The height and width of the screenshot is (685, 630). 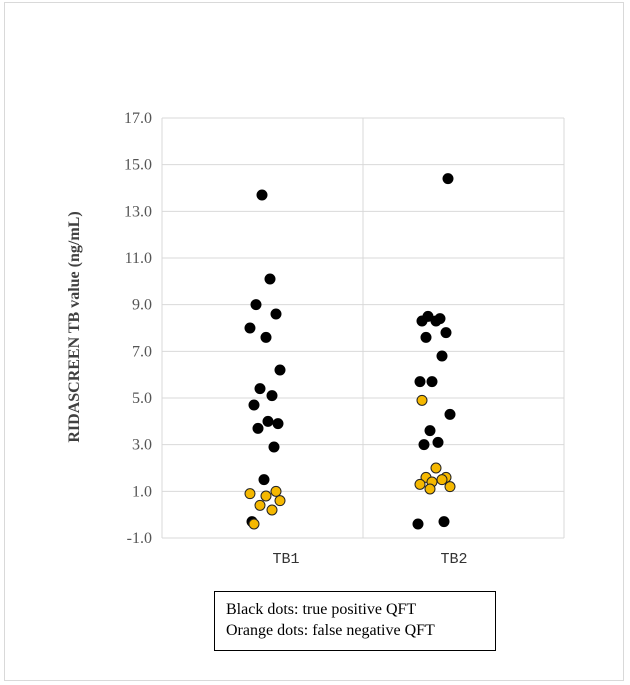 I want to click on y-tick-label: 1.0, so click(x=142, y=491).